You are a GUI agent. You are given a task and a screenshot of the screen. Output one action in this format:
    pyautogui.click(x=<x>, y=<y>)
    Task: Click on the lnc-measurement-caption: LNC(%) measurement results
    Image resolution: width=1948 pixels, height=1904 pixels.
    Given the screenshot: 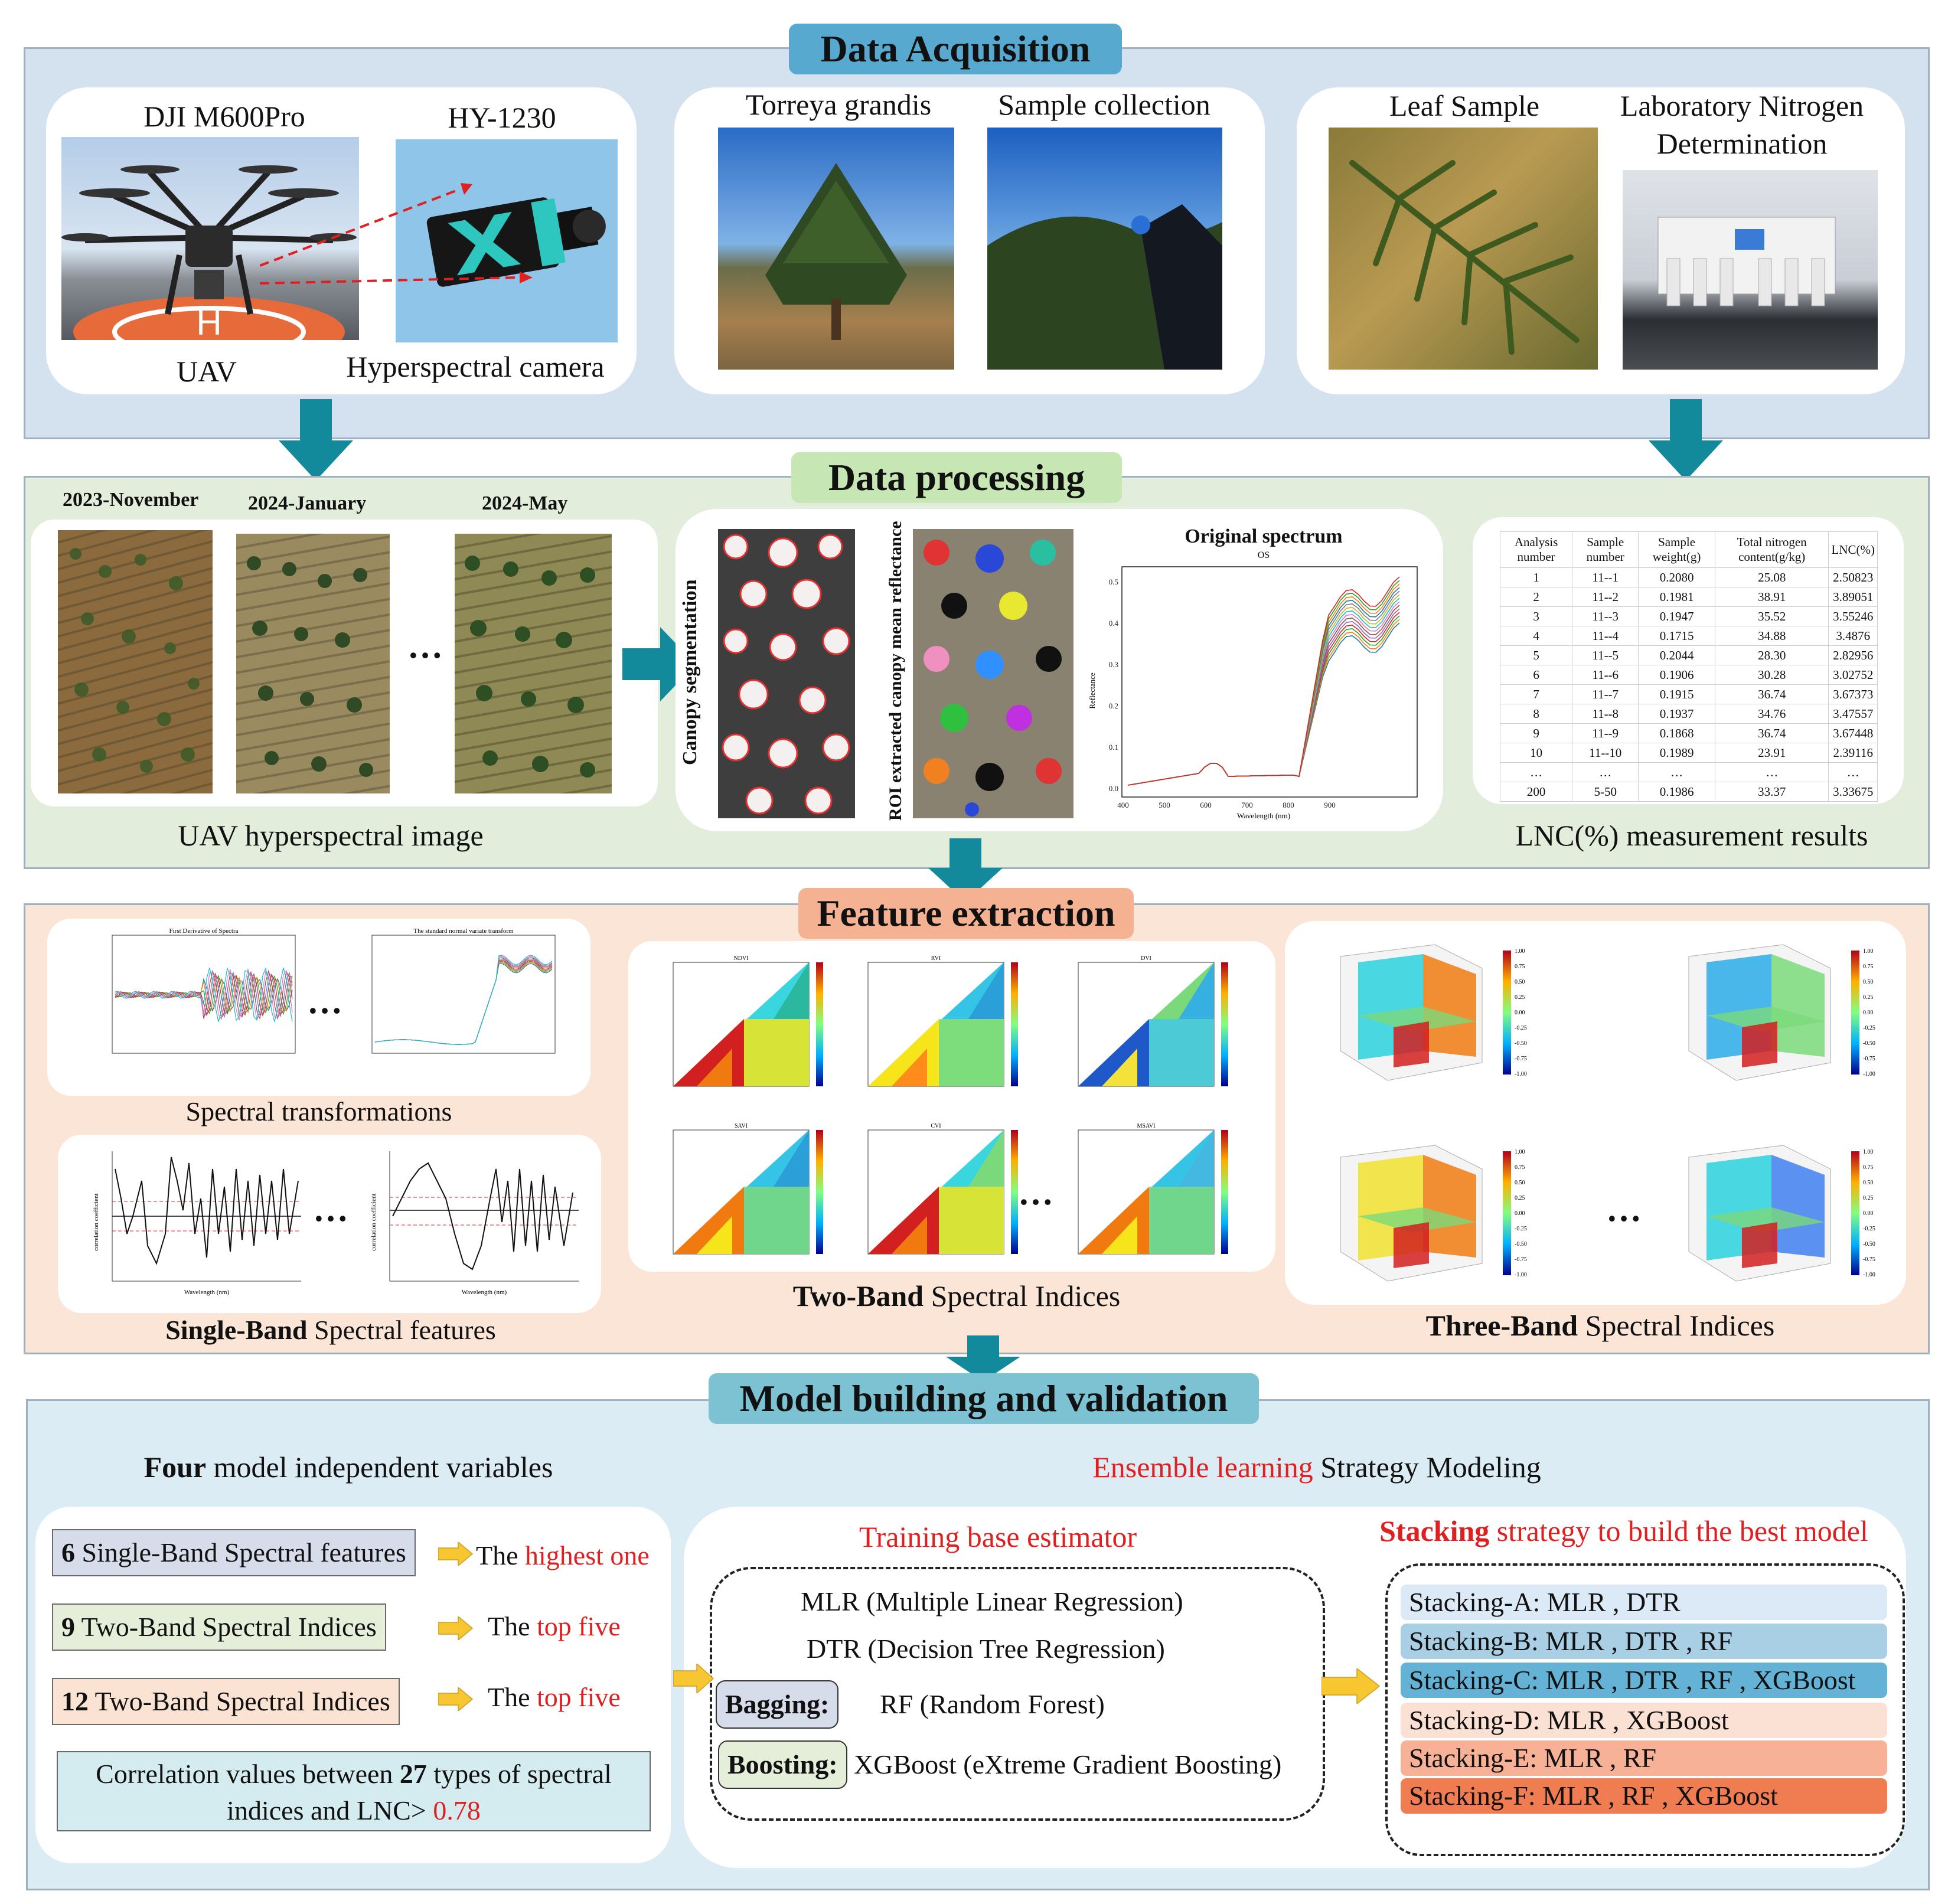 What is the action you would take?
    pyautogui.click(x=1691, y=835)
    